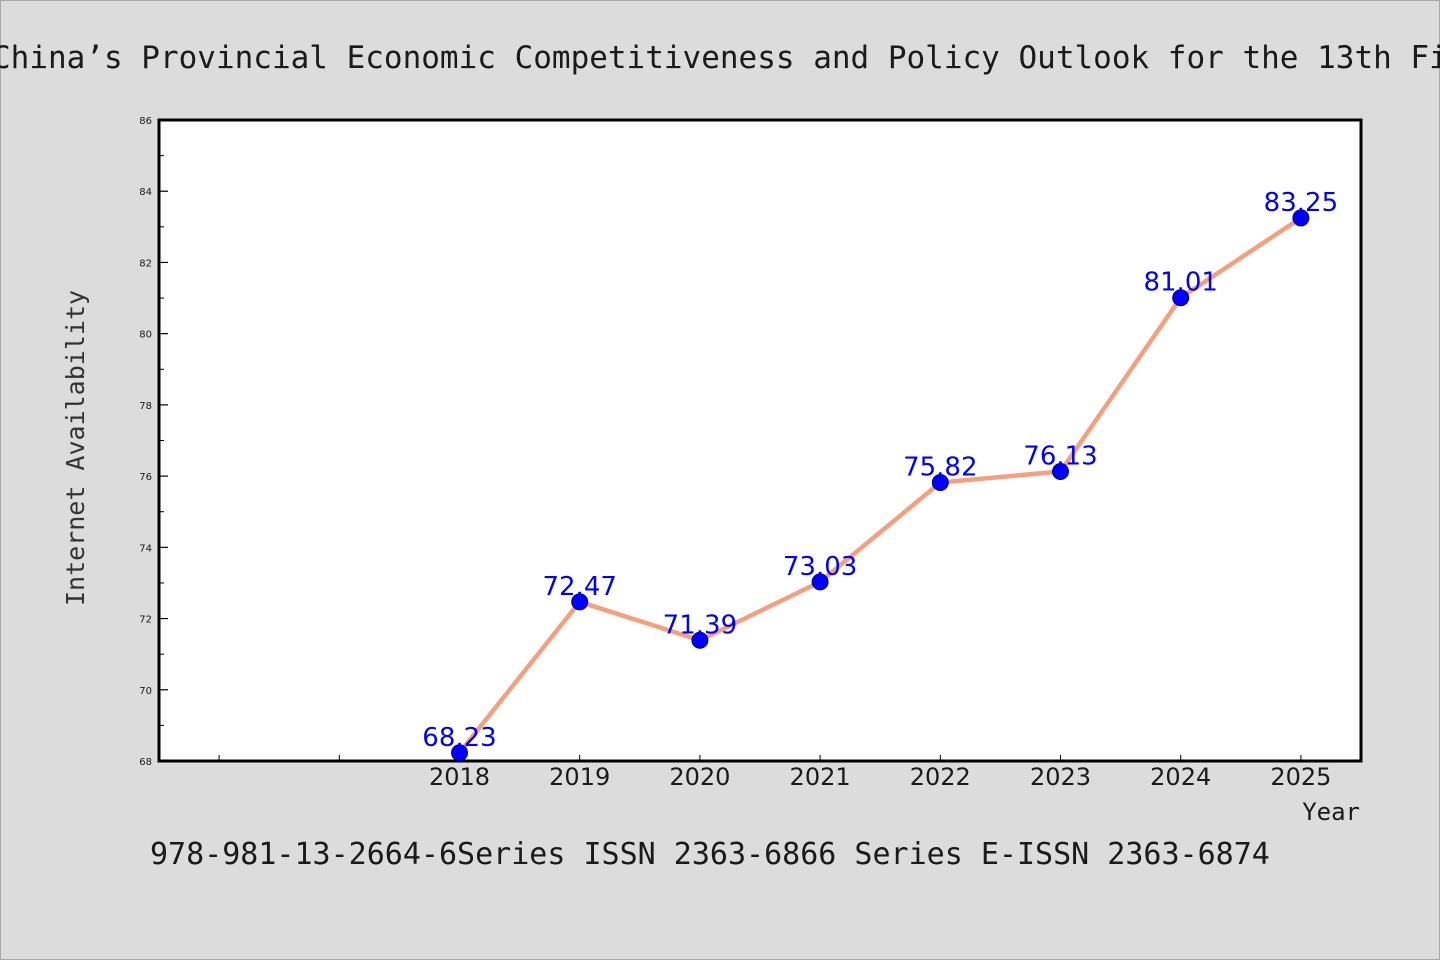 The width and height of the screenshot is (1440, 960). Describe the element at coordinates (145, 762) in the screenshot. I see `y-tick-label: 68` at that location.